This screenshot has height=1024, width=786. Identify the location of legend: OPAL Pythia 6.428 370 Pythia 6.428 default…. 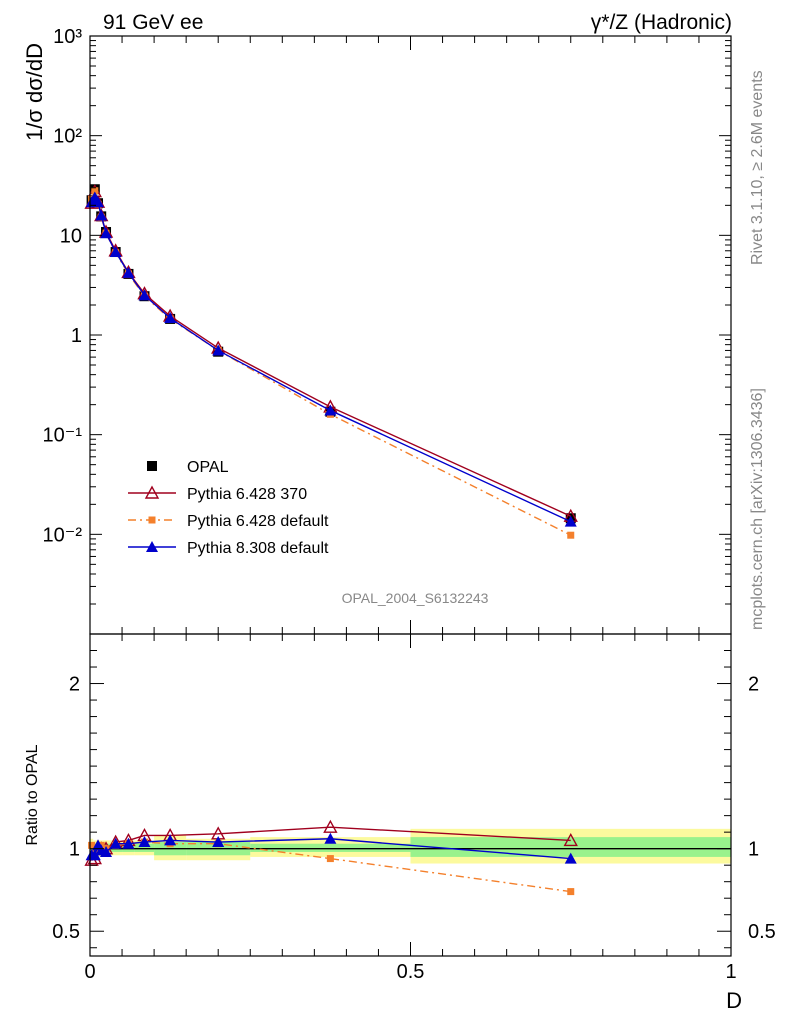
(228, 508).